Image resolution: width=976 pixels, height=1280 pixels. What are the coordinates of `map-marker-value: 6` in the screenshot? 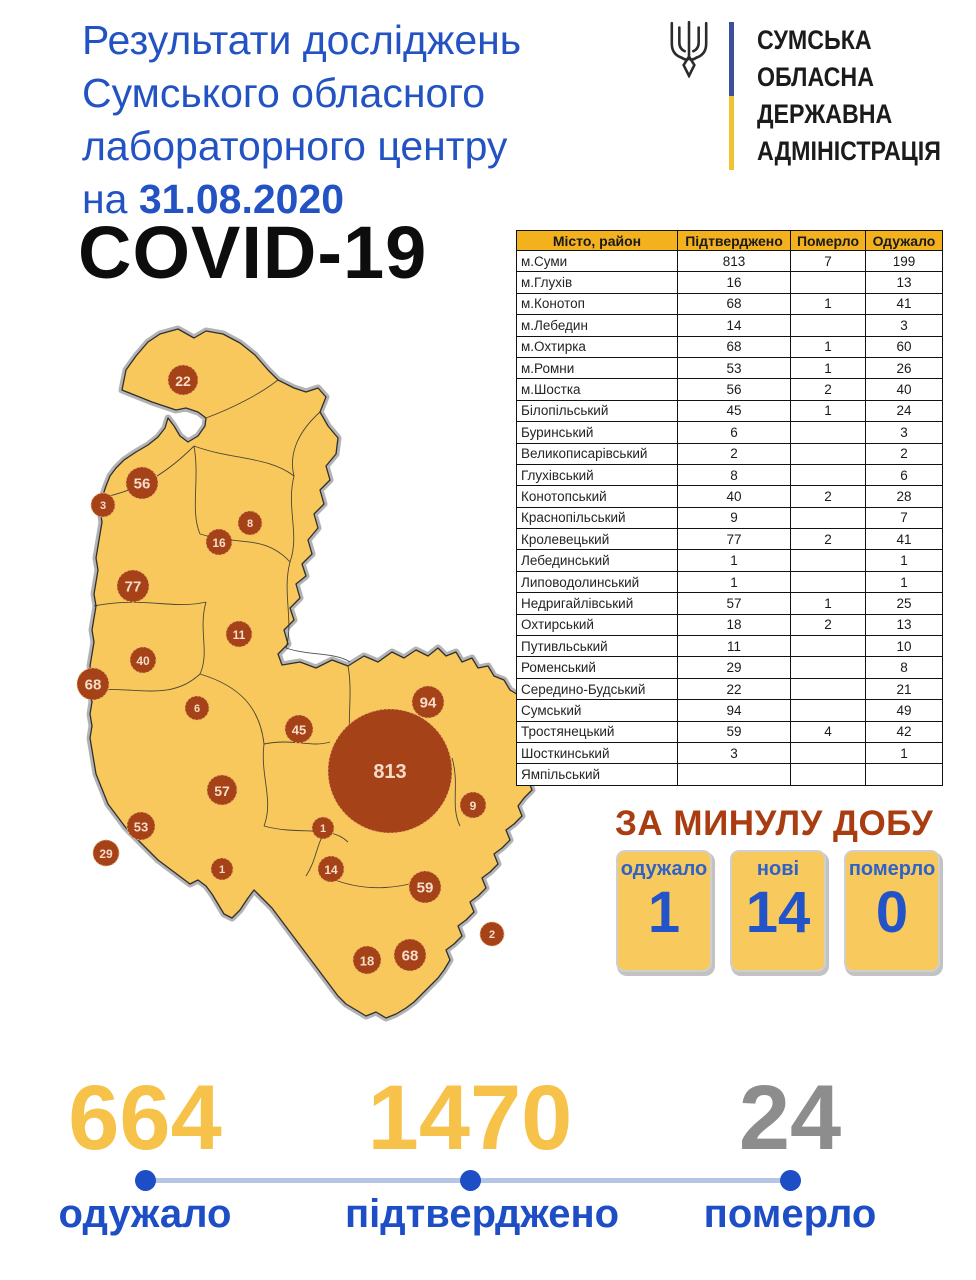 It's located at (197, 709).